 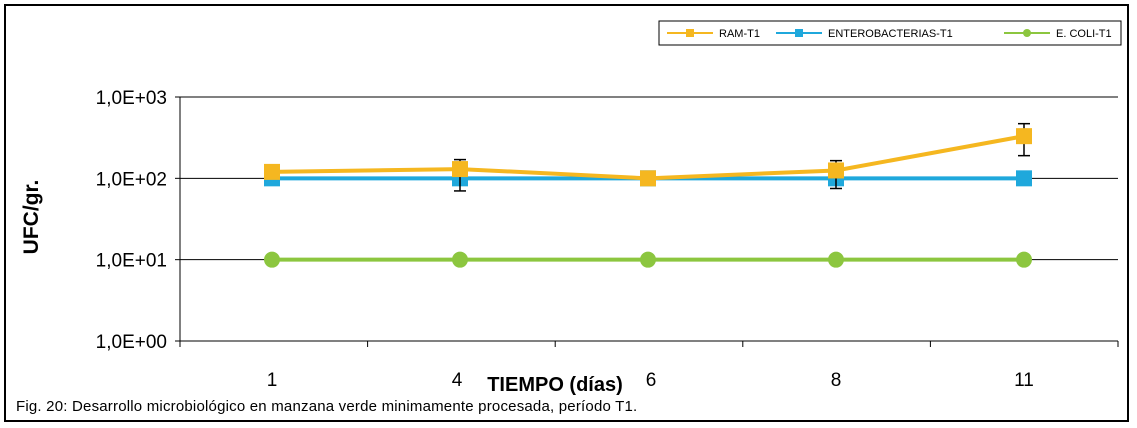 I want to click on x-tick-label: 11, so click(x=1024, y=380).